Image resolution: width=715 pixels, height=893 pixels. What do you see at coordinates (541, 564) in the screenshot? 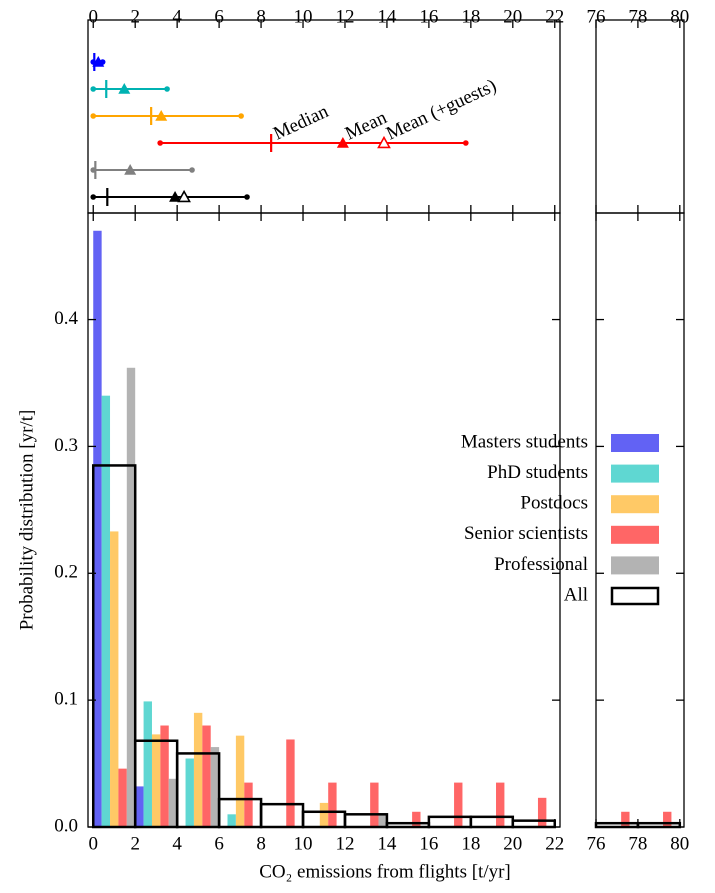
I see `legend-label: Professional` at bounding box center [541, 564].